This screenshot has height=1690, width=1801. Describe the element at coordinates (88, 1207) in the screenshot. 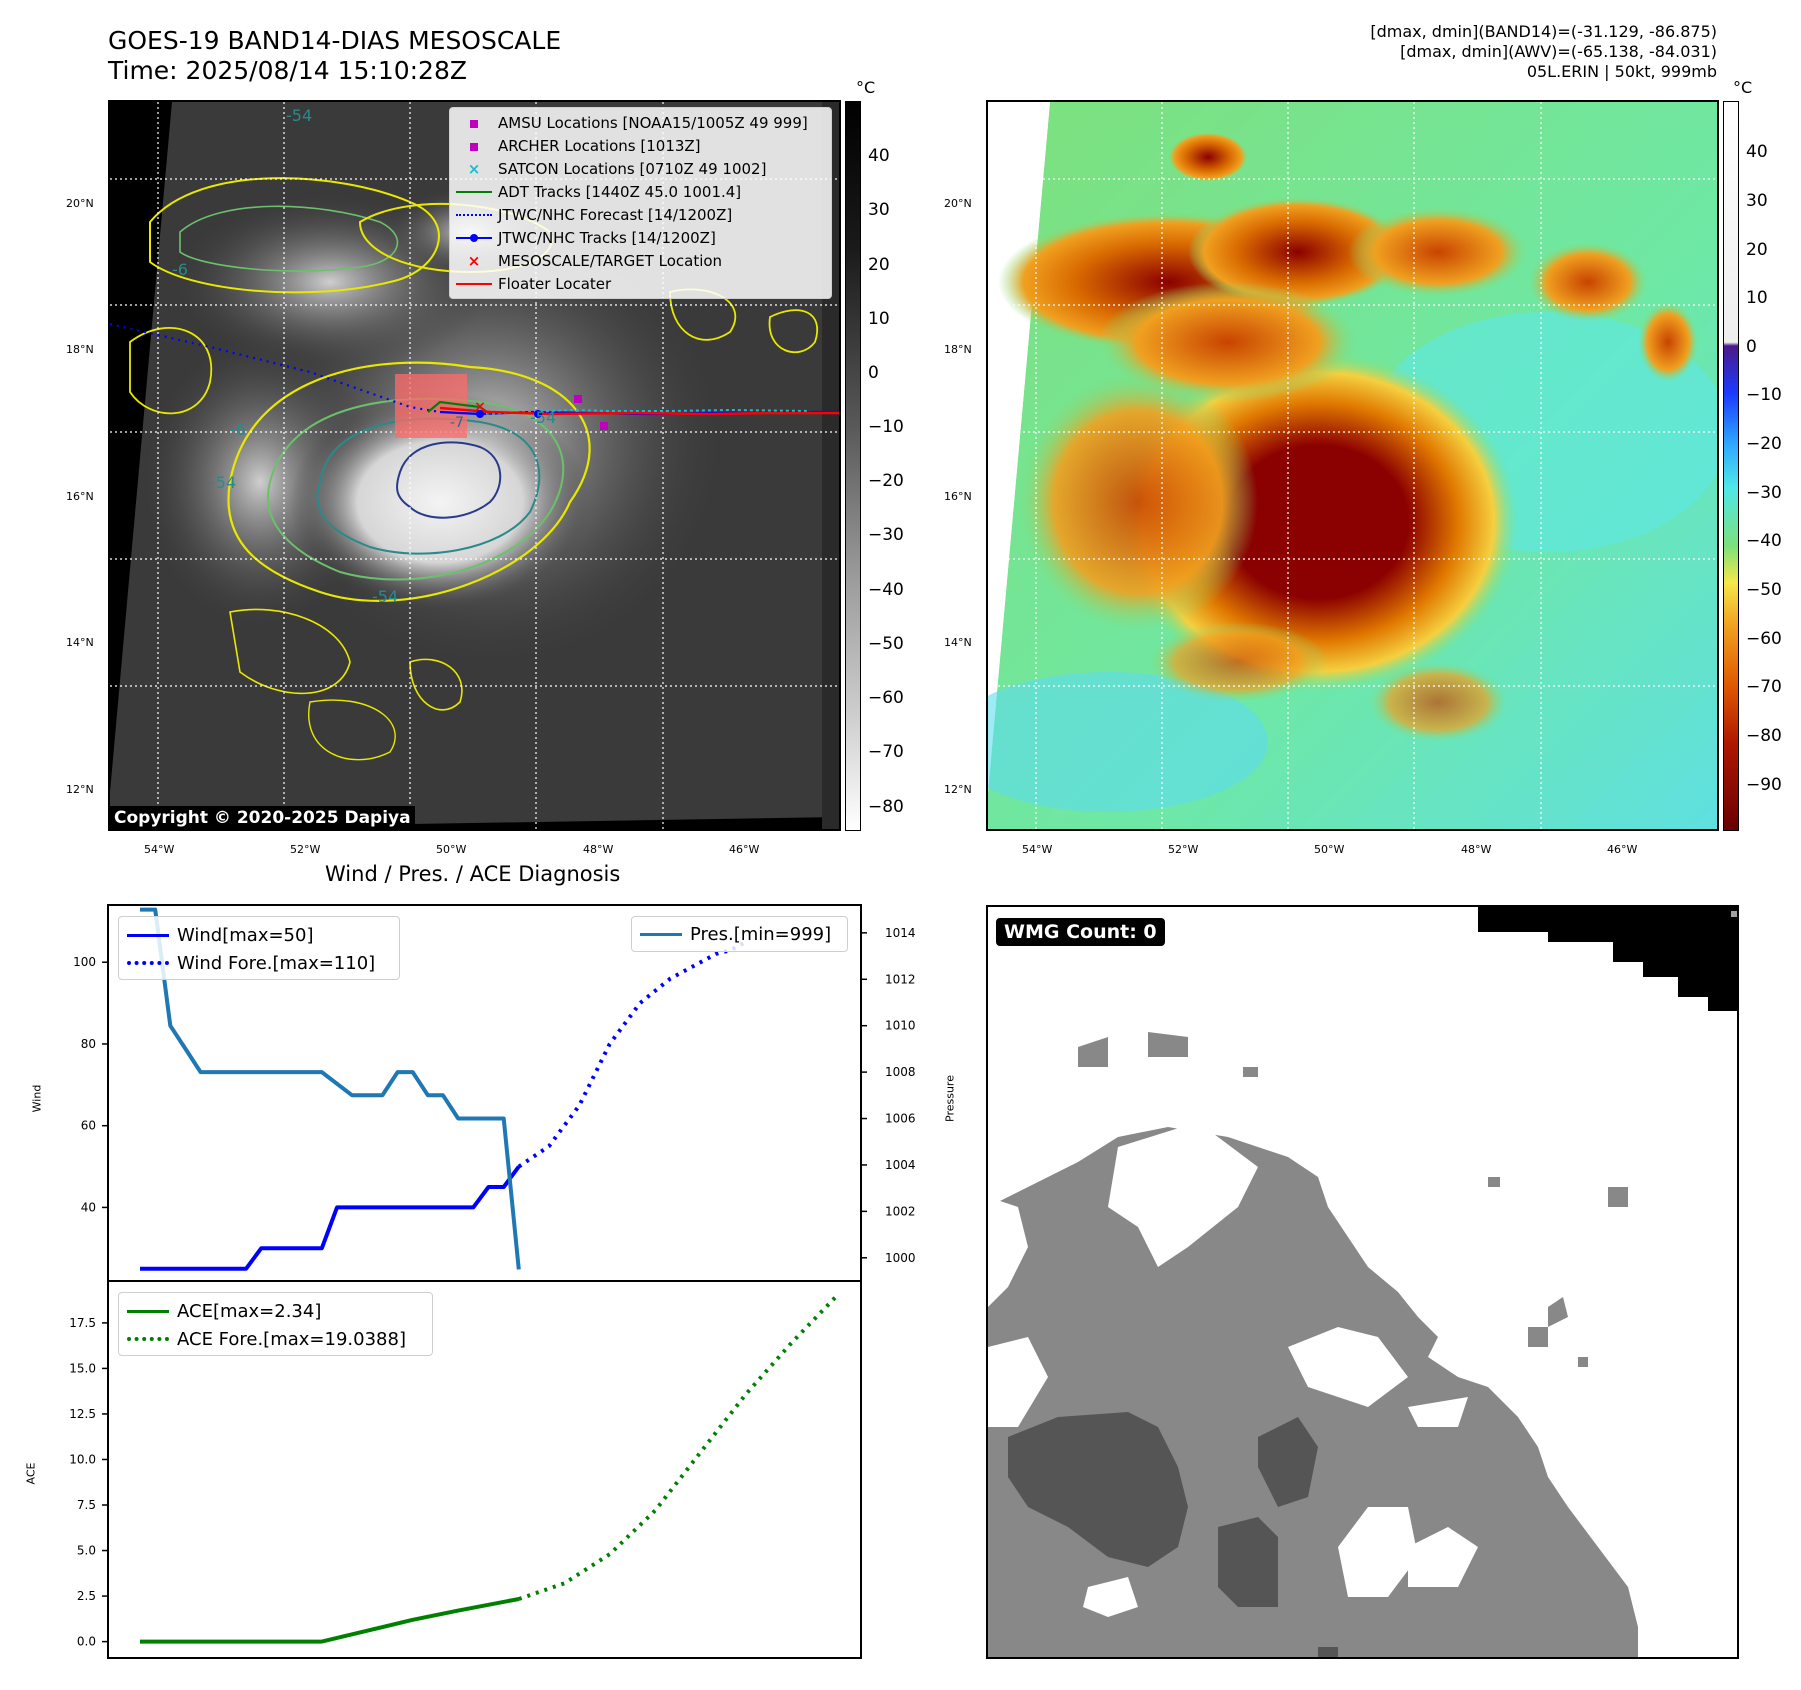

I see `wind-tick-label: 40` at that location.